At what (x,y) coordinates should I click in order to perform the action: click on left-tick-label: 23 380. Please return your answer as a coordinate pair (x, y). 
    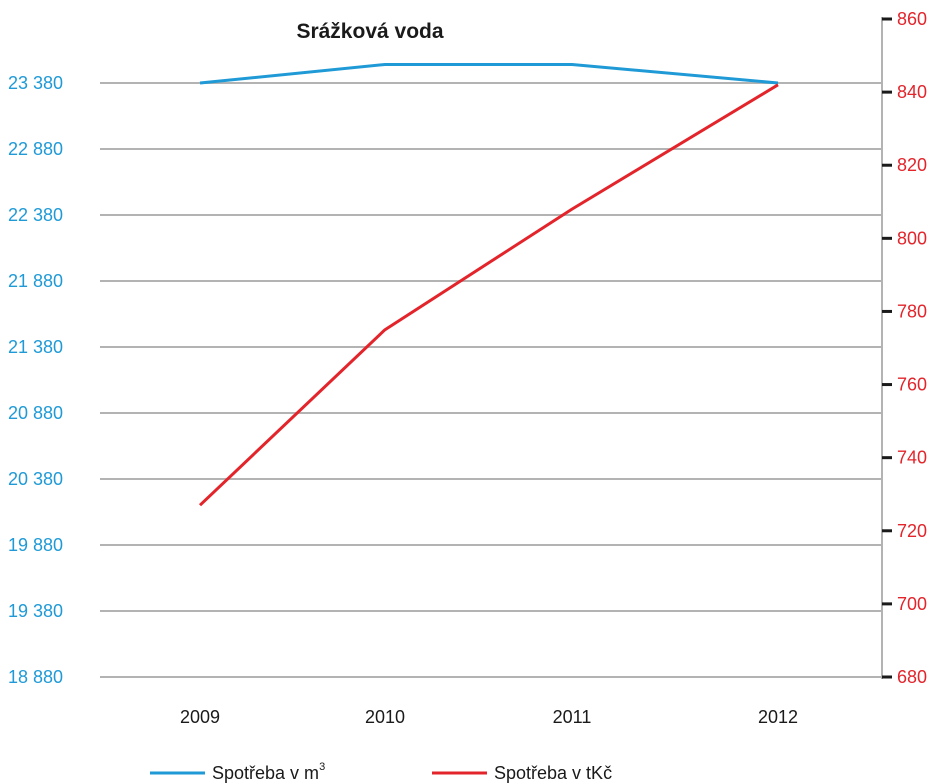
    Looking at the image, I should click on (35, 83).